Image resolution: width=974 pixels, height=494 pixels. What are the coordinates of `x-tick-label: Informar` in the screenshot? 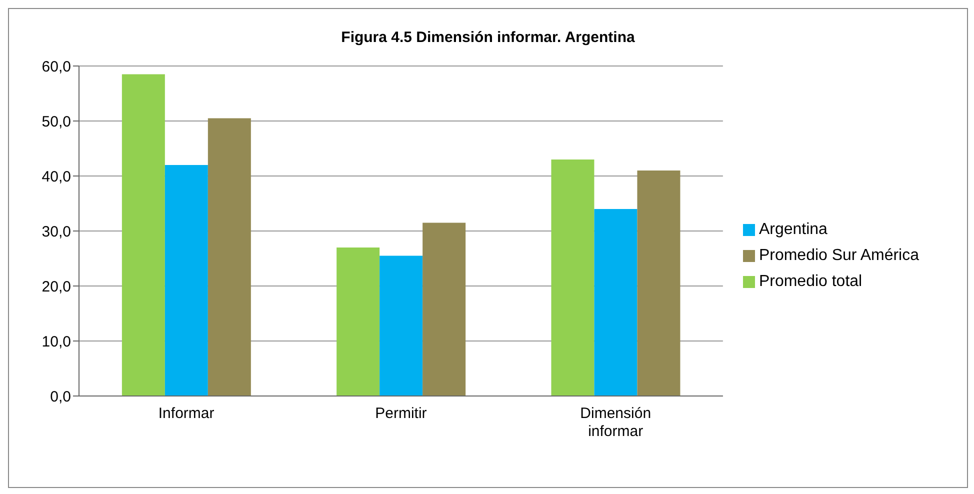 It's located at (186, 413).